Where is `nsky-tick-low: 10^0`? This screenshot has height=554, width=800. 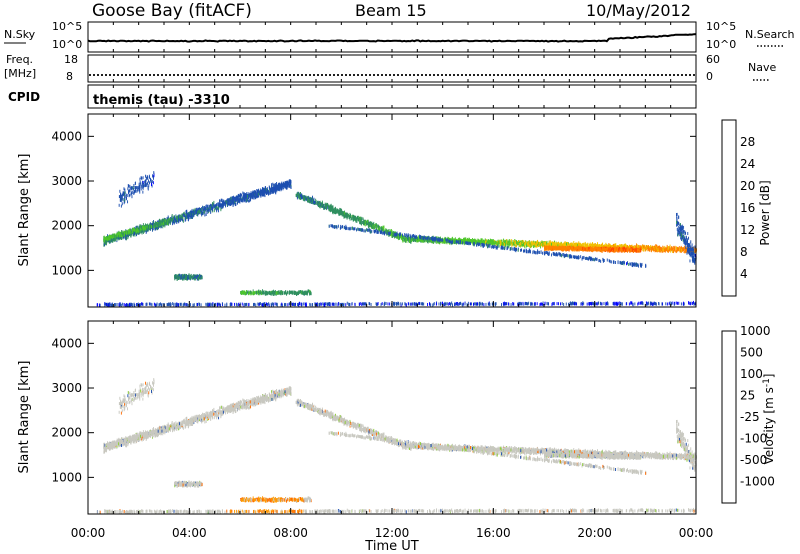 nsky-tick-low: 10^0 is located at coordinates (67, 44).